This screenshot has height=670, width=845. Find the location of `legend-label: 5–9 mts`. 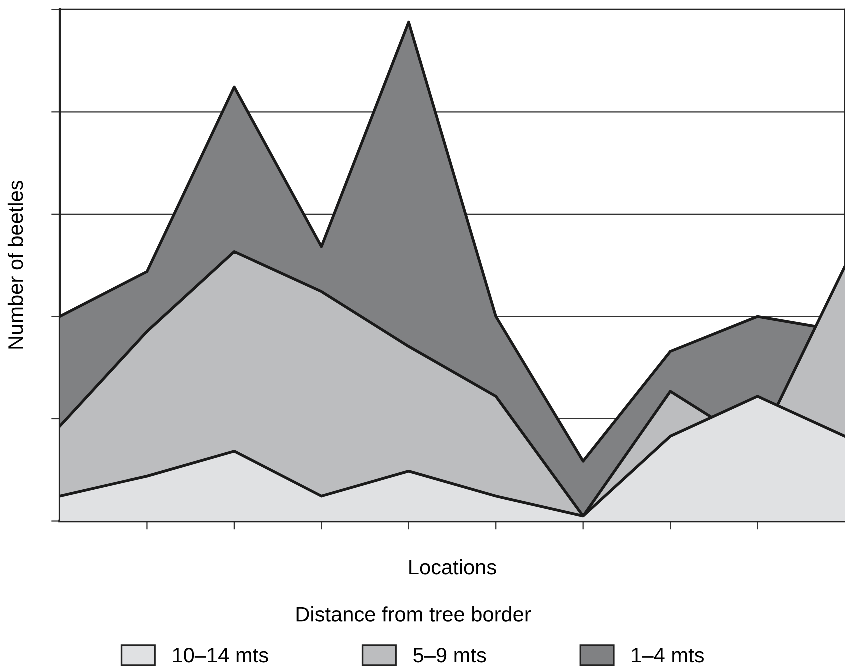

legend-label: 5–9 mts is located at coordinates (450, 655).